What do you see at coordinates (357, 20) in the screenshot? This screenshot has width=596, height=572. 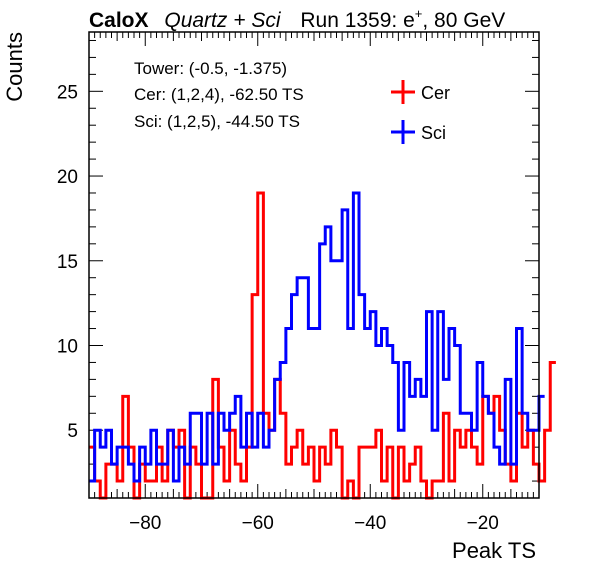 I see `title-run: Run 1359: e` at bounding box center [357, 20].